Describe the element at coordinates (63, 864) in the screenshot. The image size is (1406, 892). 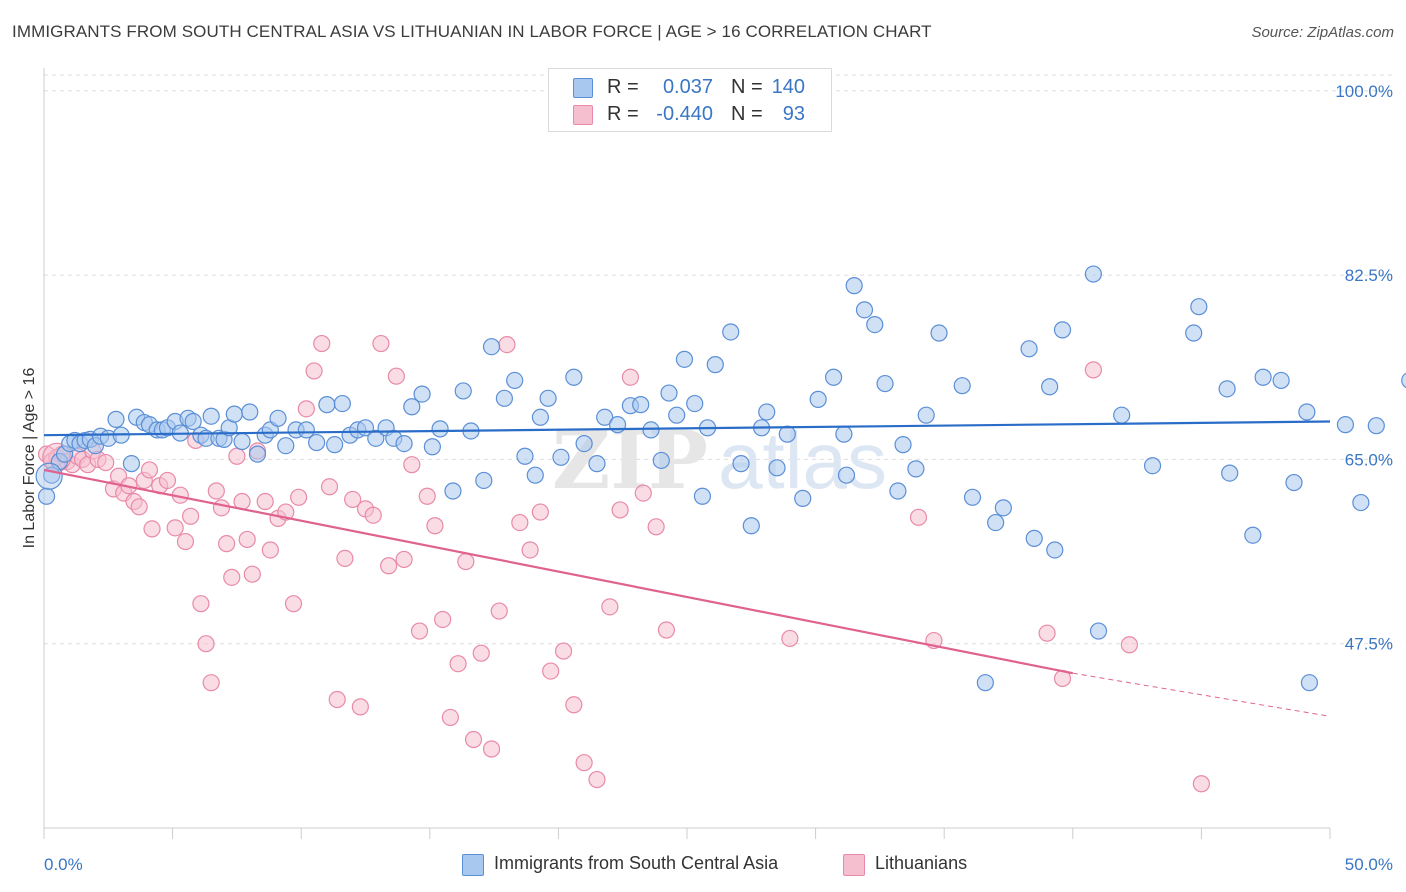
I see `x-tick-label-min: 0.0%` at that location.